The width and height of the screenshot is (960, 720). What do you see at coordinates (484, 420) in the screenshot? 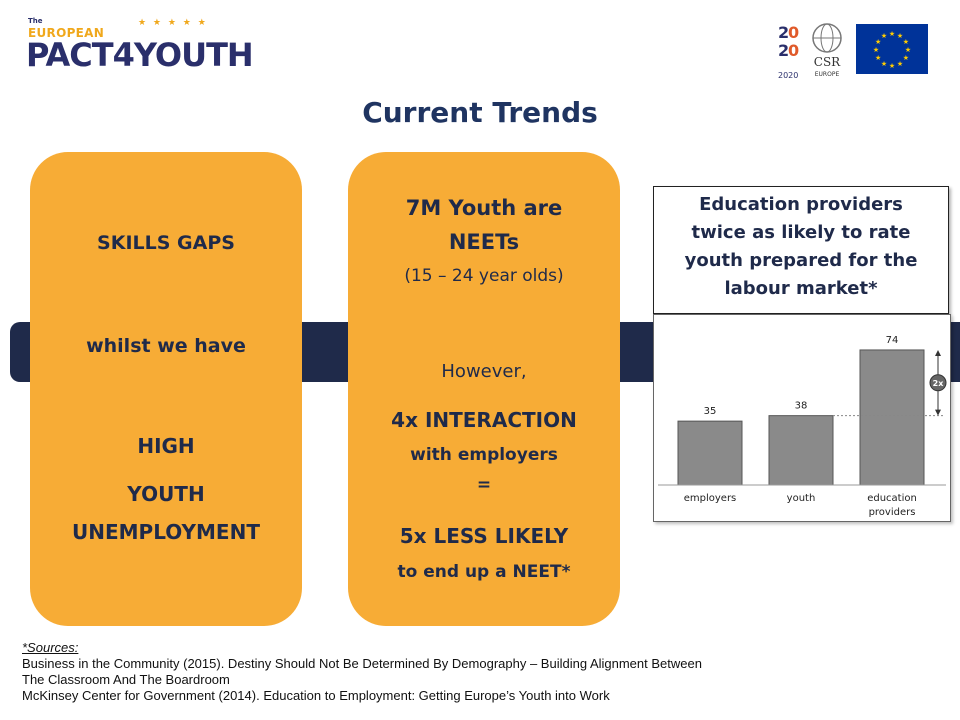
I see `card2-line5: 4x INTERACTION` at bounding box center [484, 420].